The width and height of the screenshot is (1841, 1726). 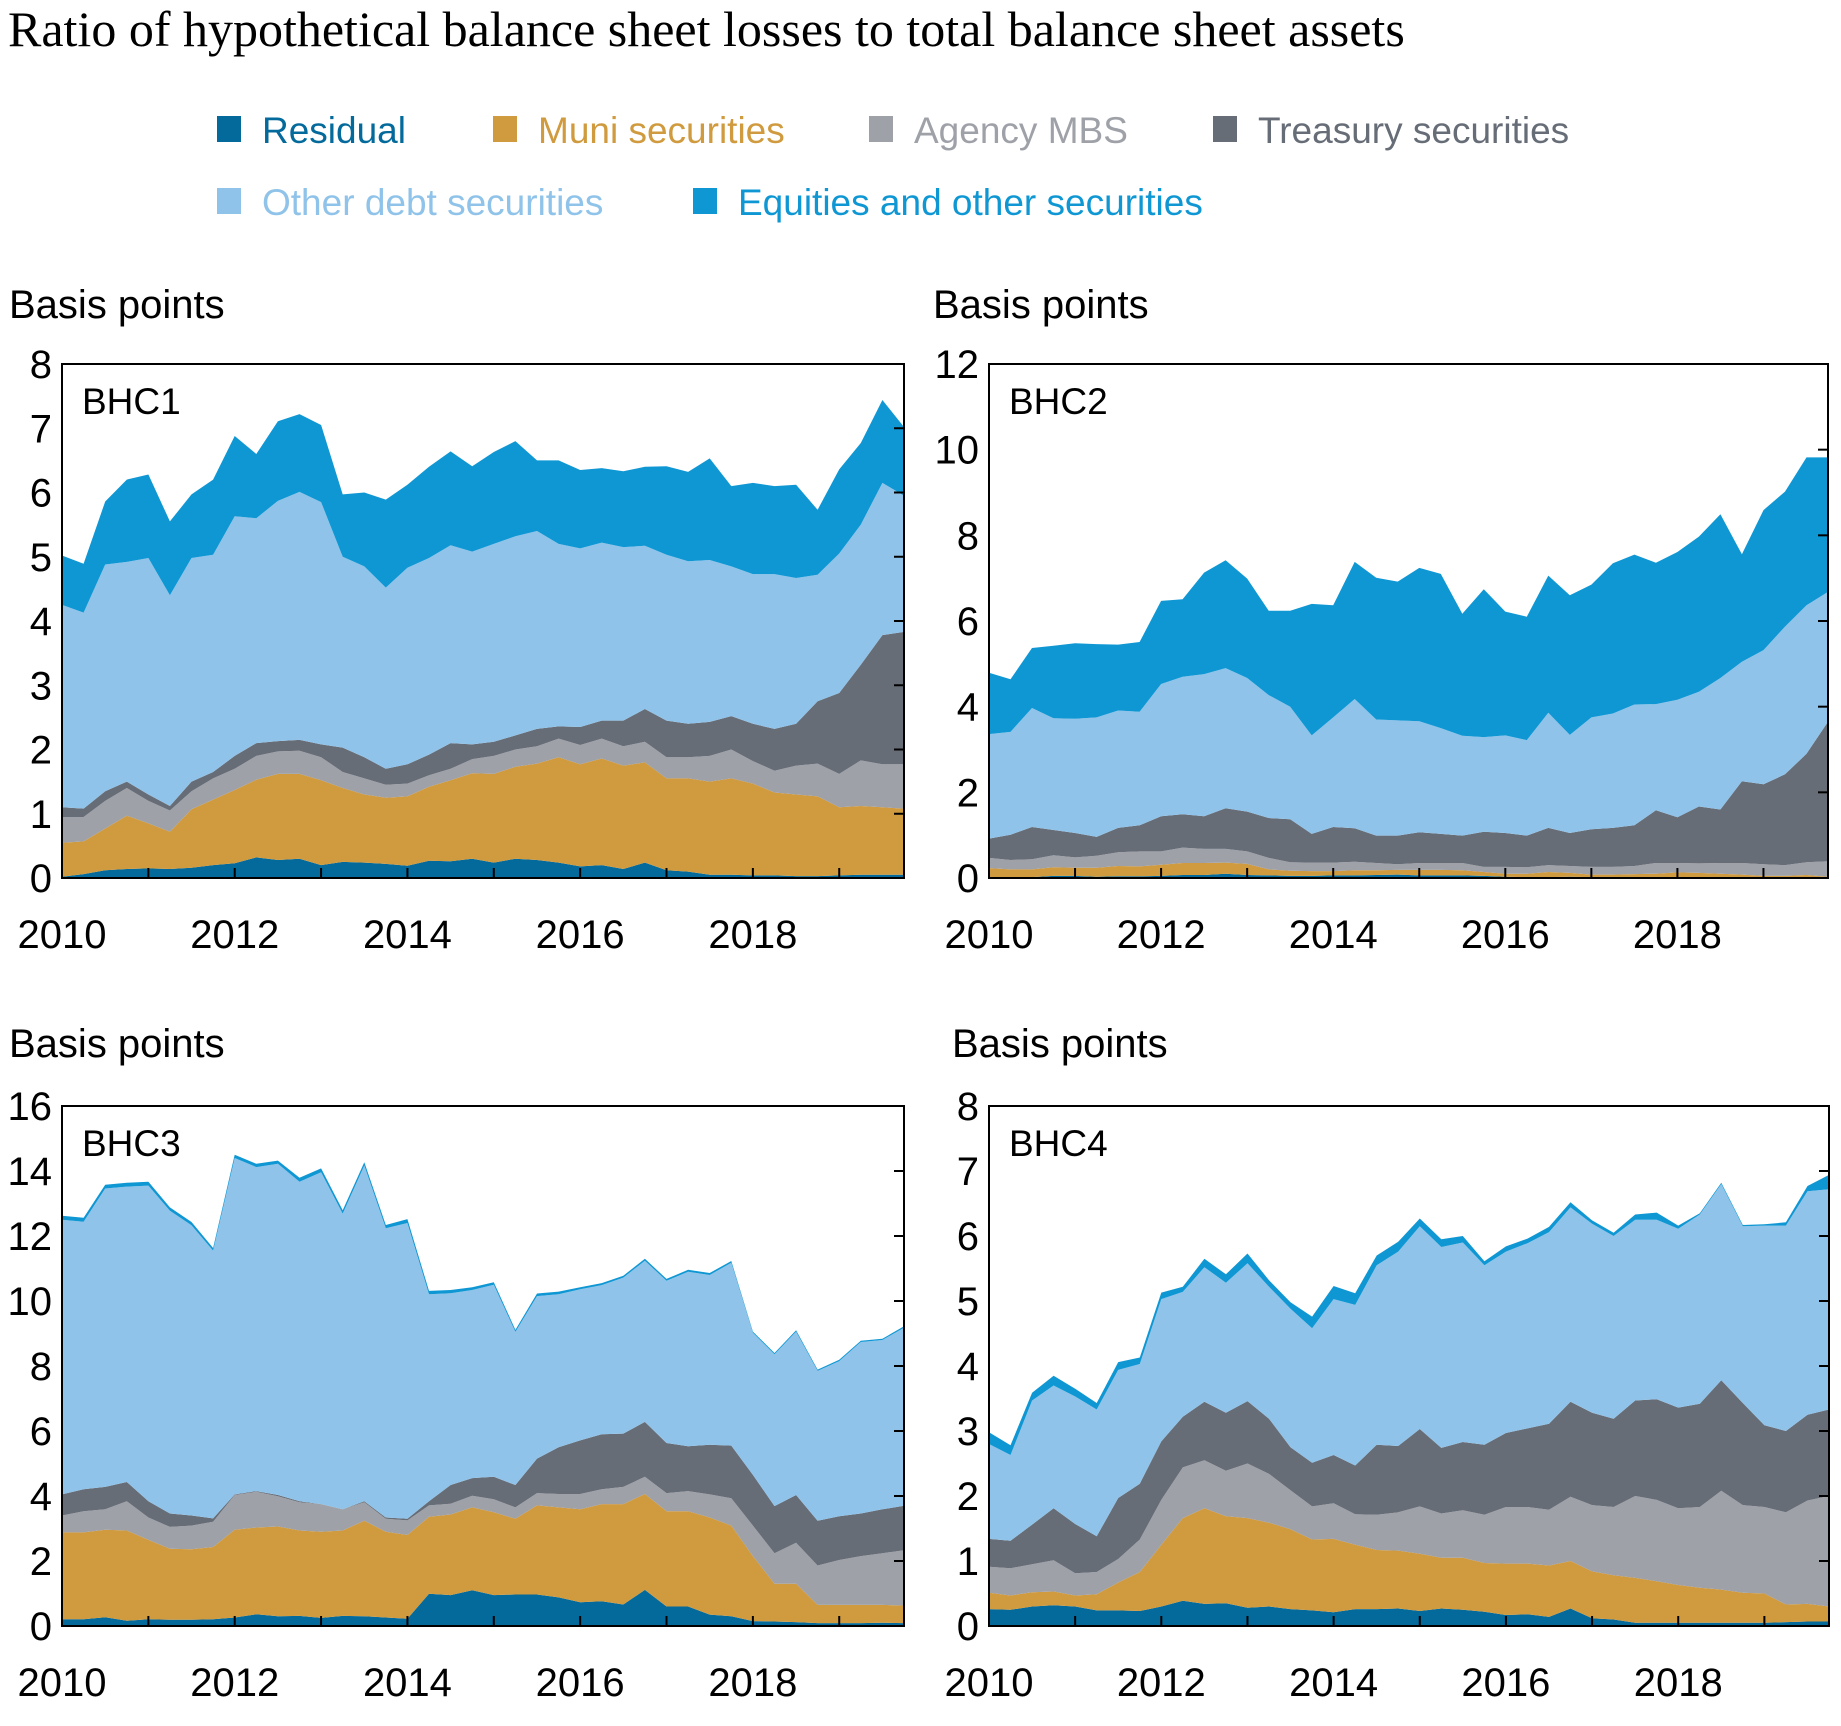 I want to click on legend-label: Agency MBS, so click(x=1021, y=130).